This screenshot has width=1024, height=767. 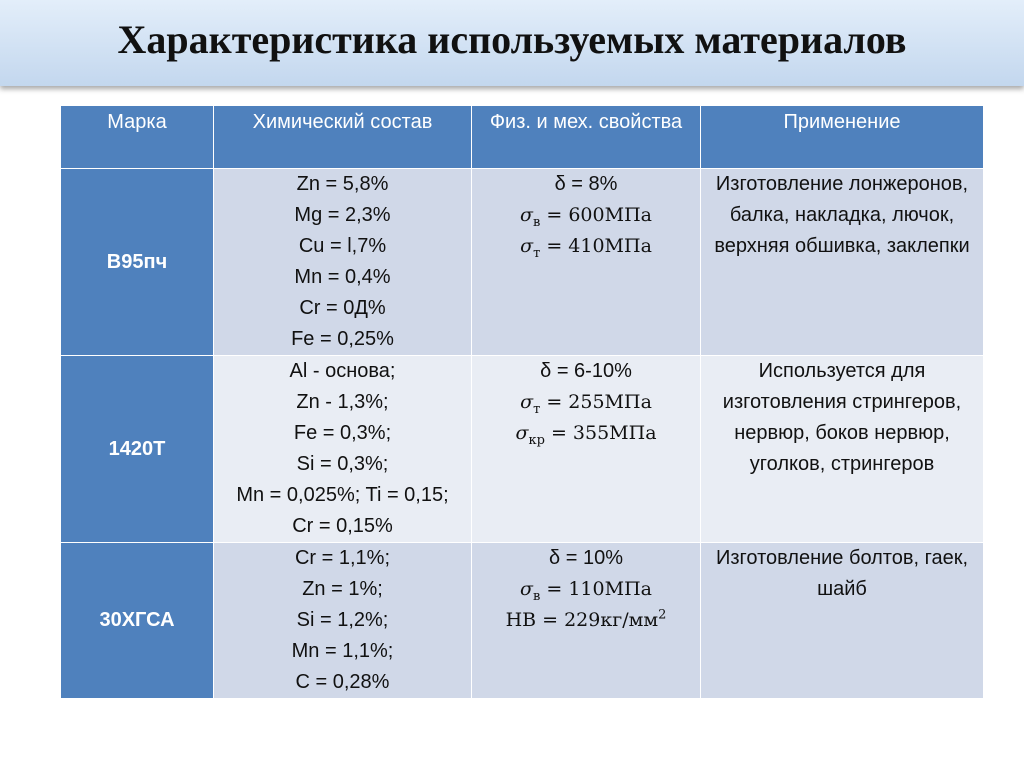 What do you see at coordinates (536, 440) in the screenshot?
I see `formula-part: кр` at bounding box center [536, 440].